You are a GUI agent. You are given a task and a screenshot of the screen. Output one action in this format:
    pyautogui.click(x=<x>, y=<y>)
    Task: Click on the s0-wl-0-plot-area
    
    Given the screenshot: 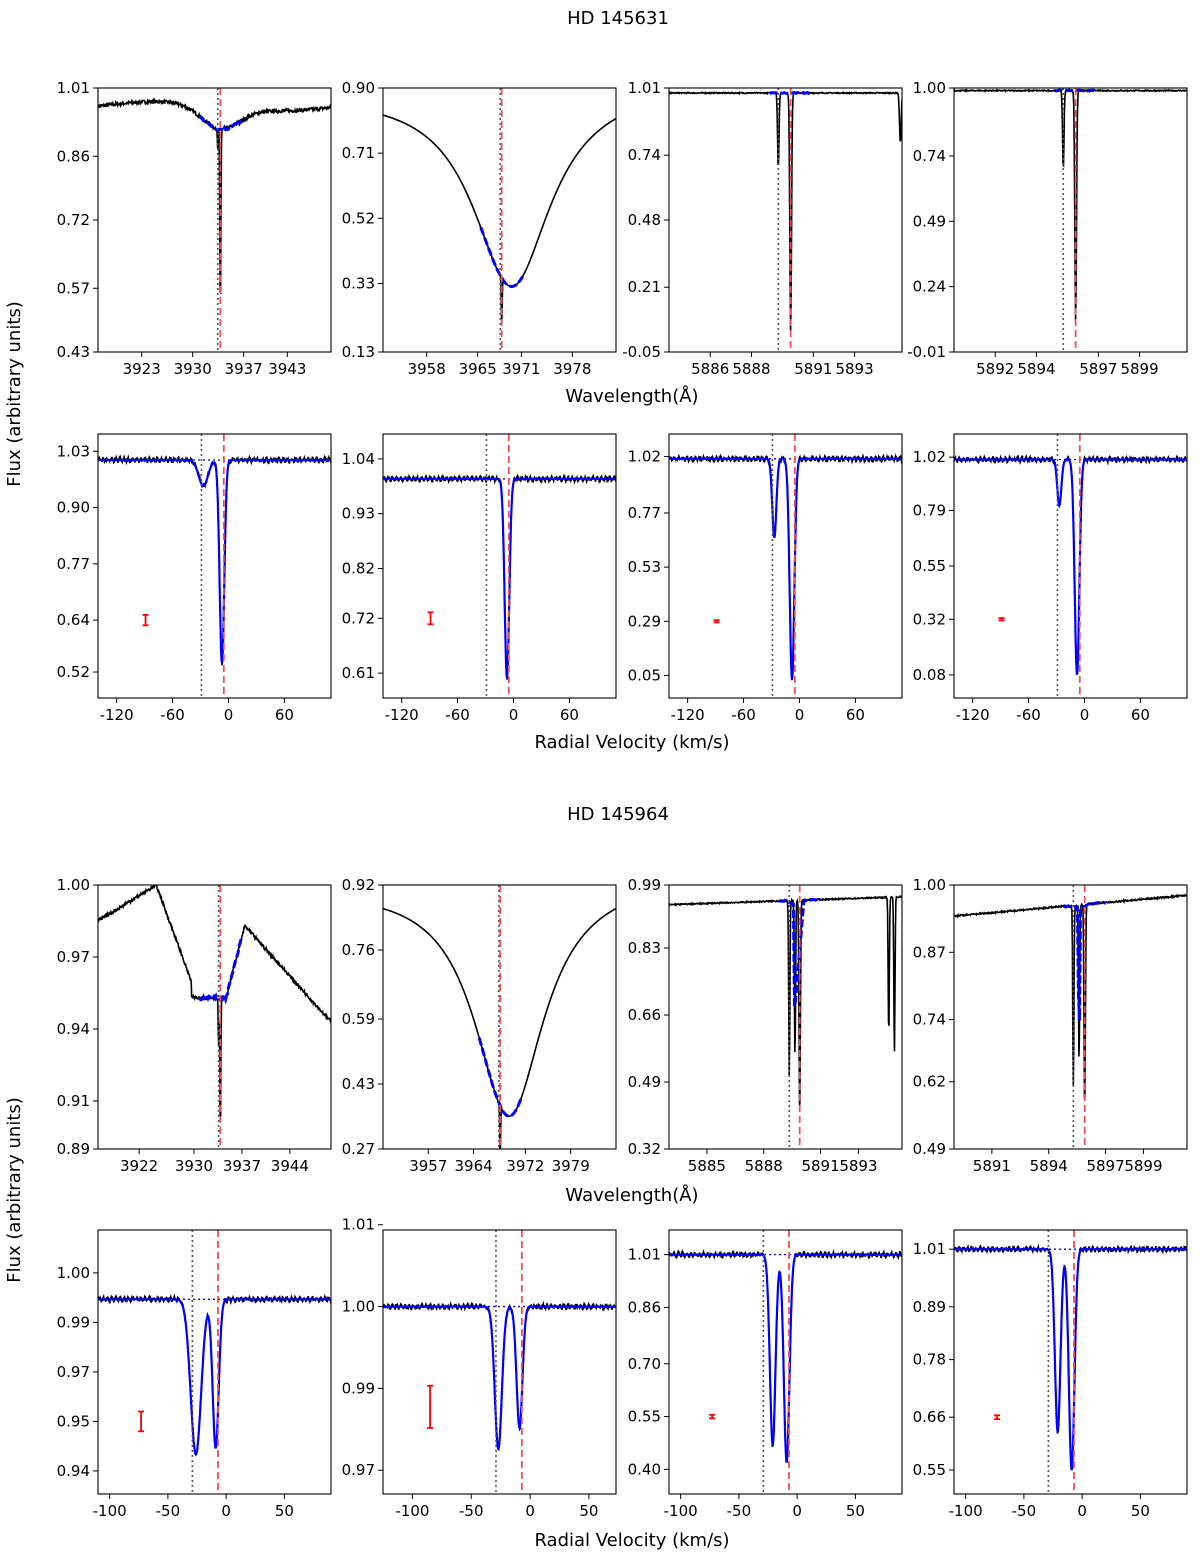 What is the action you would take?
    pyautogui.click(x=214, y=220)
    